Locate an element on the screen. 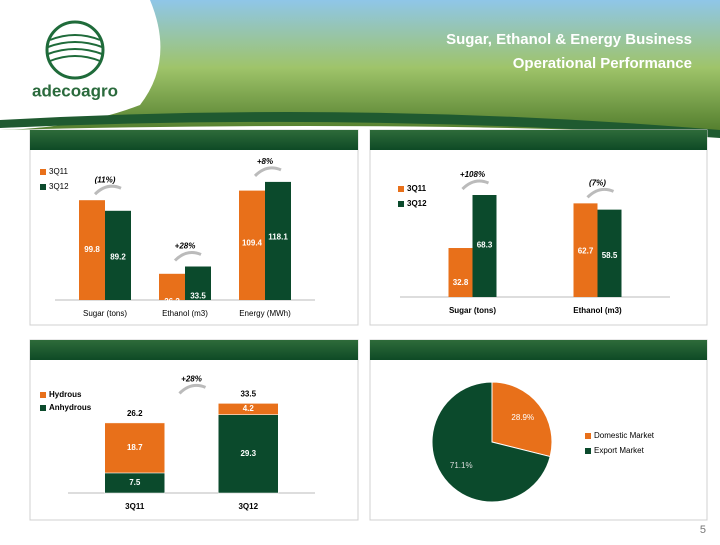  value-label: 33.5 is located at coordinates (198, 296).